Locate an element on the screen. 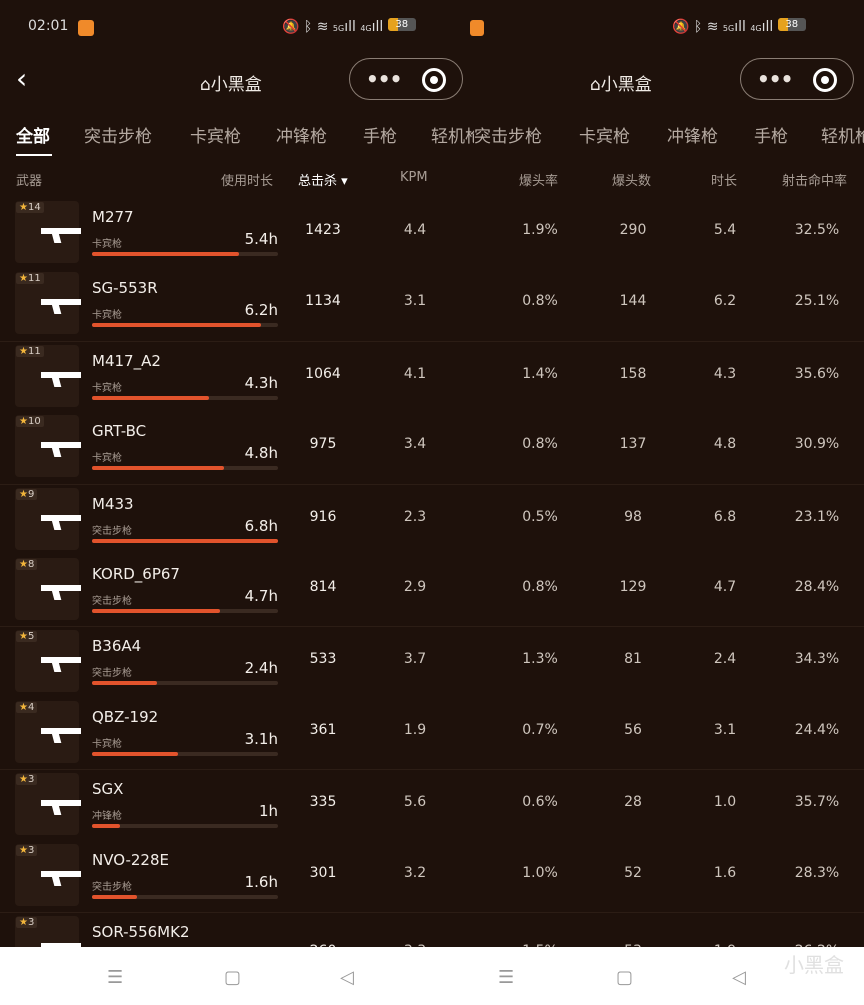 The height and width of the screenshot is (1005, 864). cell-hs_rate: 1.4% is located at coordinates (540, 373).